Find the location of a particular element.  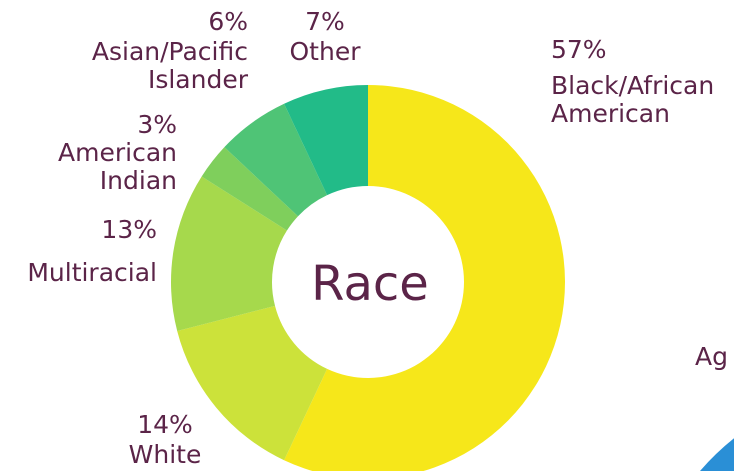

value-label-box: 3% is located at coordinates (88, 125).